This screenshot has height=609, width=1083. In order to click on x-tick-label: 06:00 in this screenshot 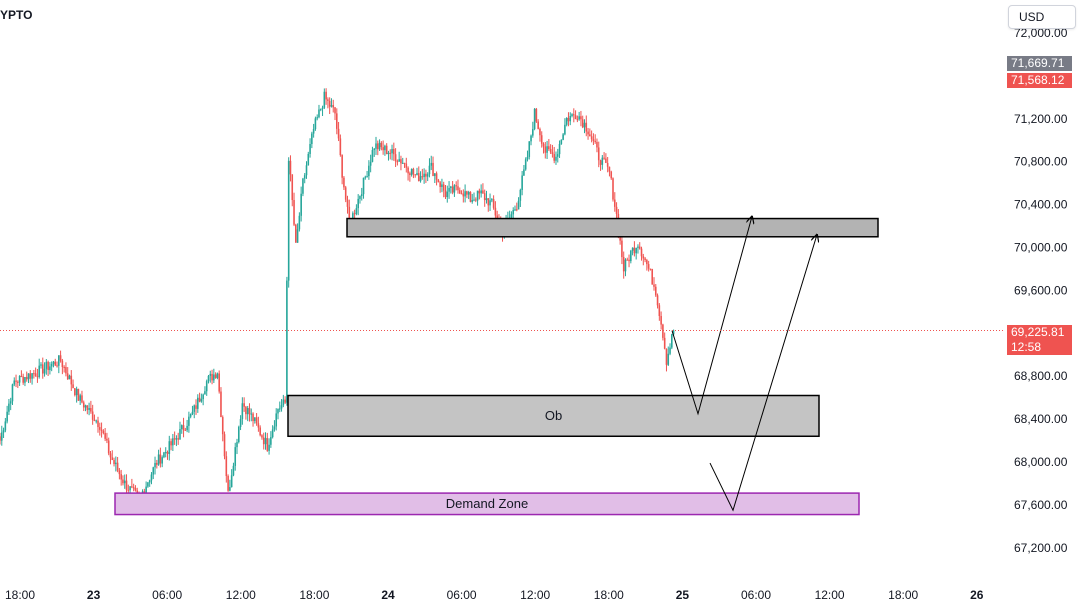, I will do `click(756, 595)`.